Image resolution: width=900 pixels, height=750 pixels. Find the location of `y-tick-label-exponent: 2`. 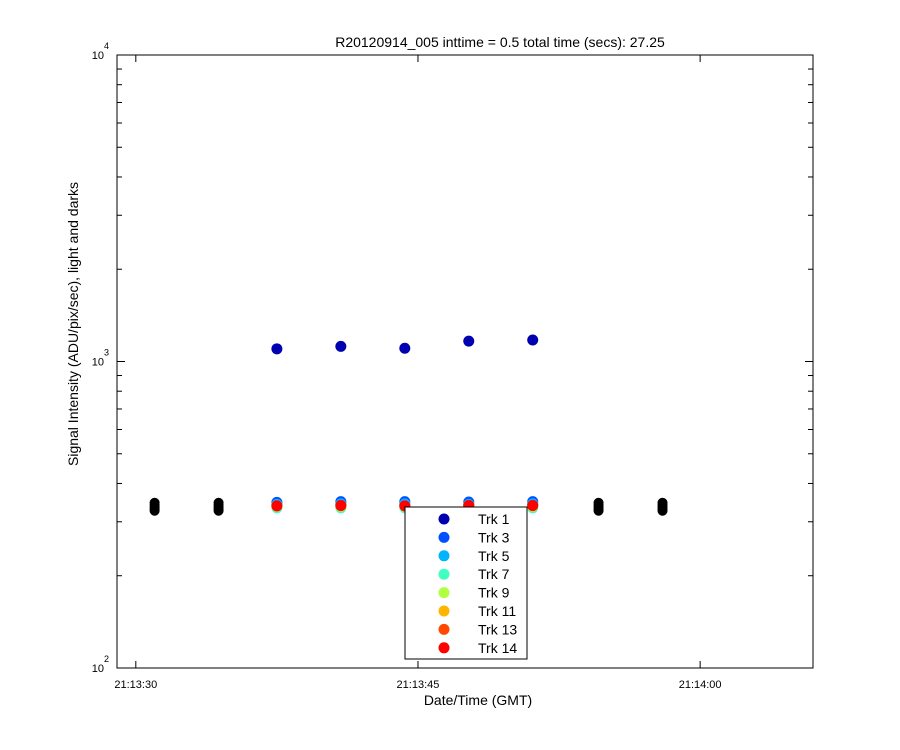

y-tick-label-exponent: 2 is located at coordinates (106, 659).